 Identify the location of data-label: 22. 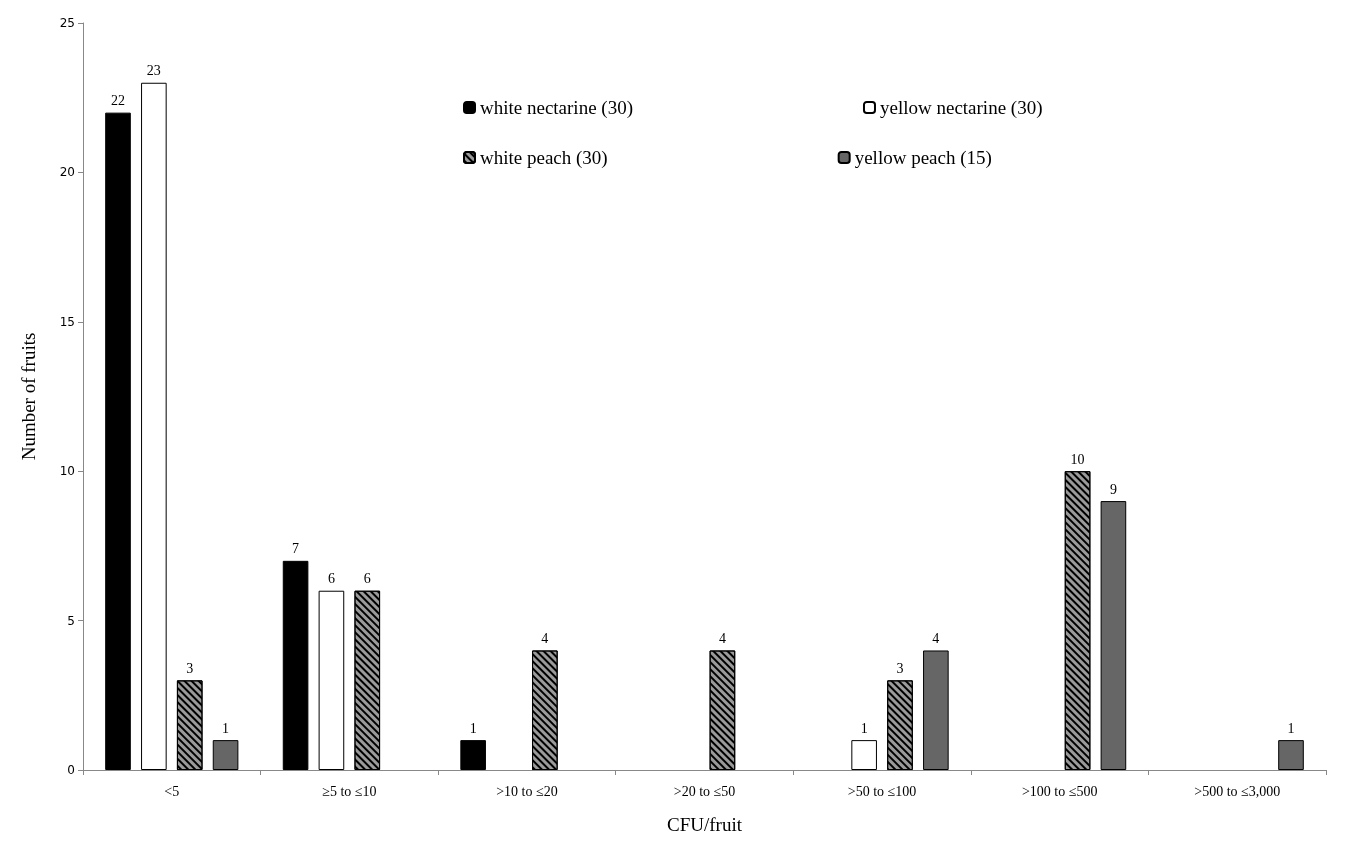
(118, 101).